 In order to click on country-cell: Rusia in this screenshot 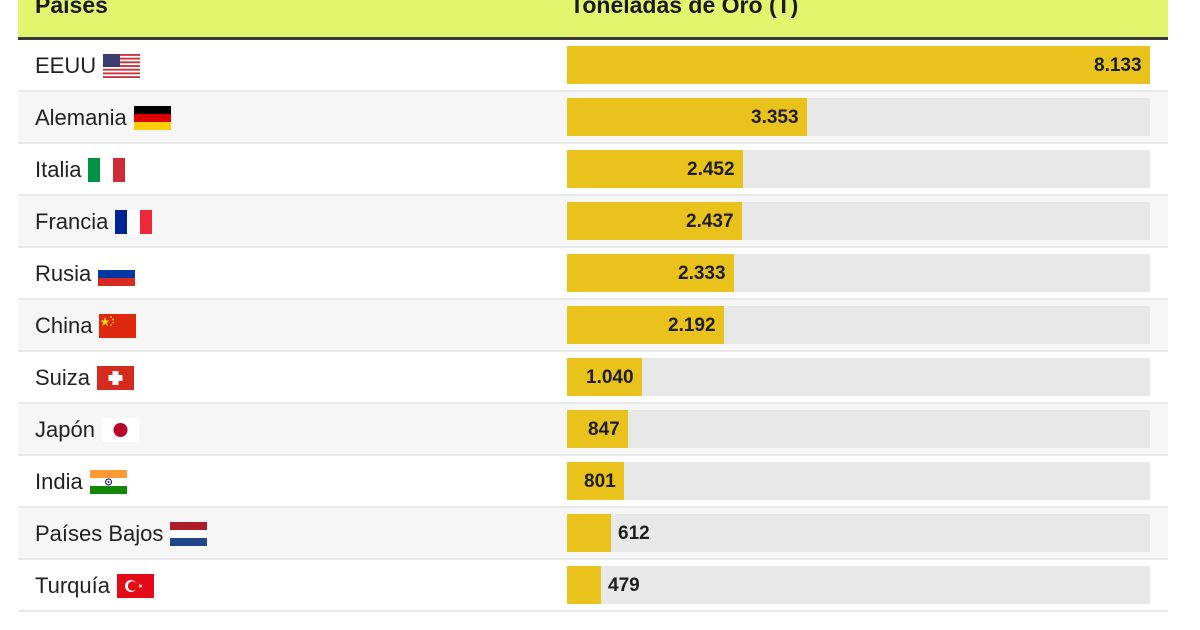, I will do `click(85, 274)`.